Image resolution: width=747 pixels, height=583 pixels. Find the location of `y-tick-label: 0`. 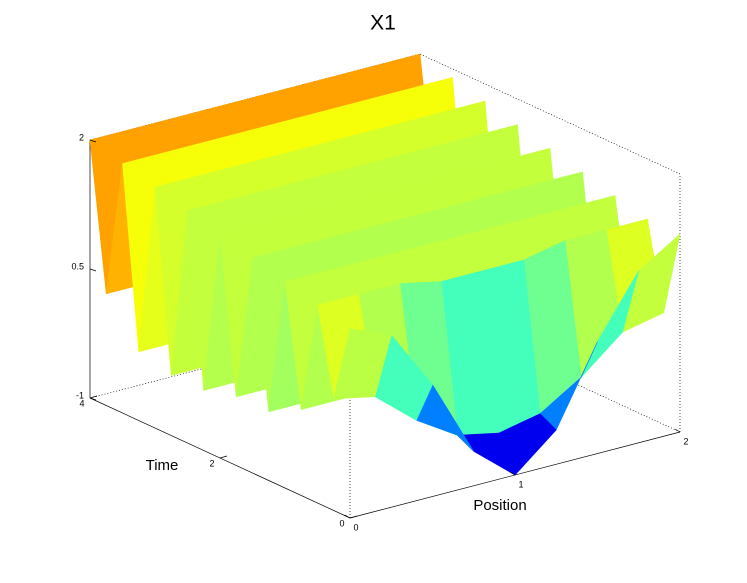

y-tick-label: 0 is located at coordinates (341, 523).